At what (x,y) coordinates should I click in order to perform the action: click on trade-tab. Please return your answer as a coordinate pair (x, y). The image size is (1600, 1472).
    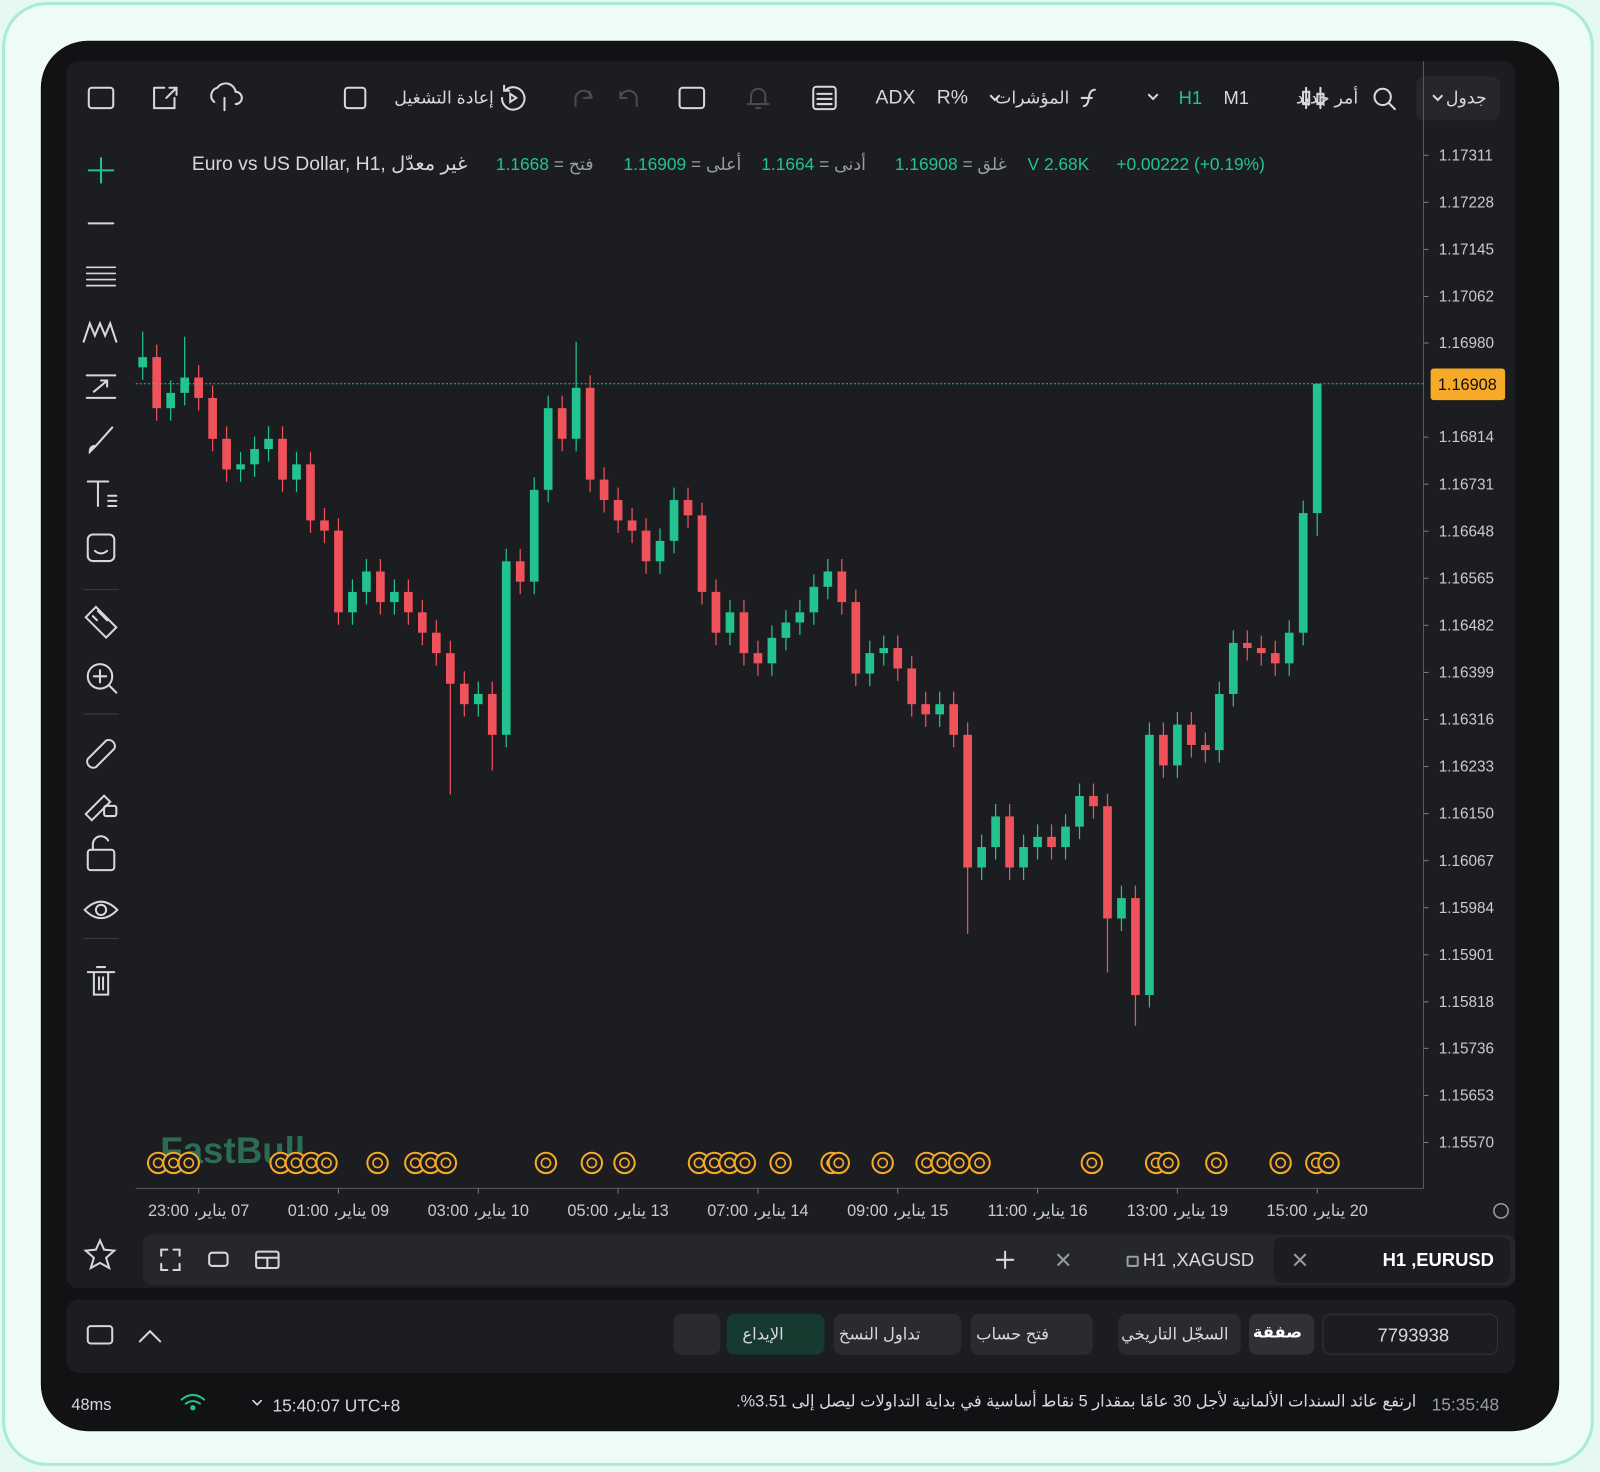
    Looking at the image, I should click on (1281, 1334).